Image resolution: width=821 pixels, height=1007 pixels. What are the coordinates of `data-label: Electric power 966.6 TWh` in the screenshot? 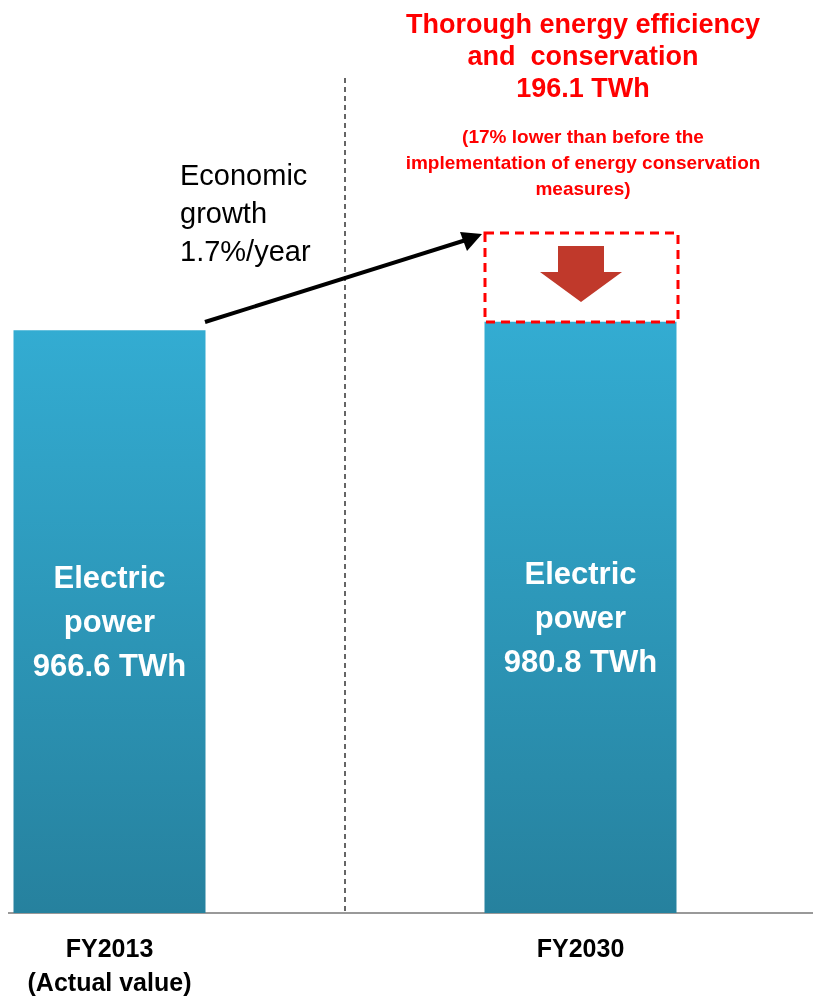 It's located at (109, 622).